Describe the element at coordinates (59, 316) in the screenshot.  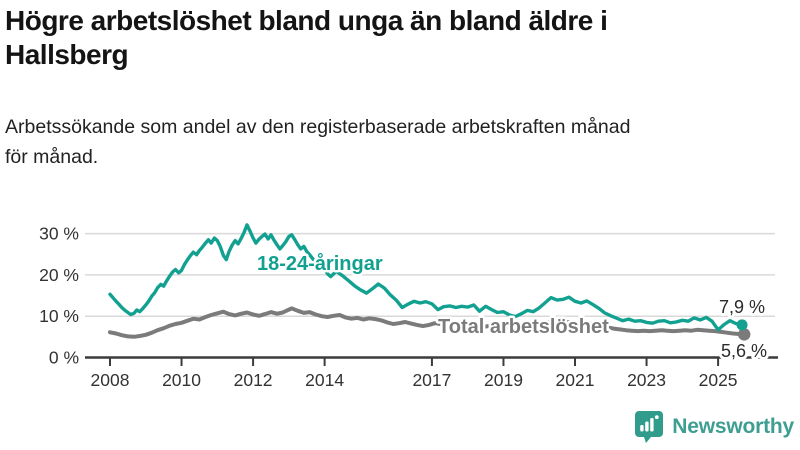
I see `y-tick-label-10: 10 %` at that location.